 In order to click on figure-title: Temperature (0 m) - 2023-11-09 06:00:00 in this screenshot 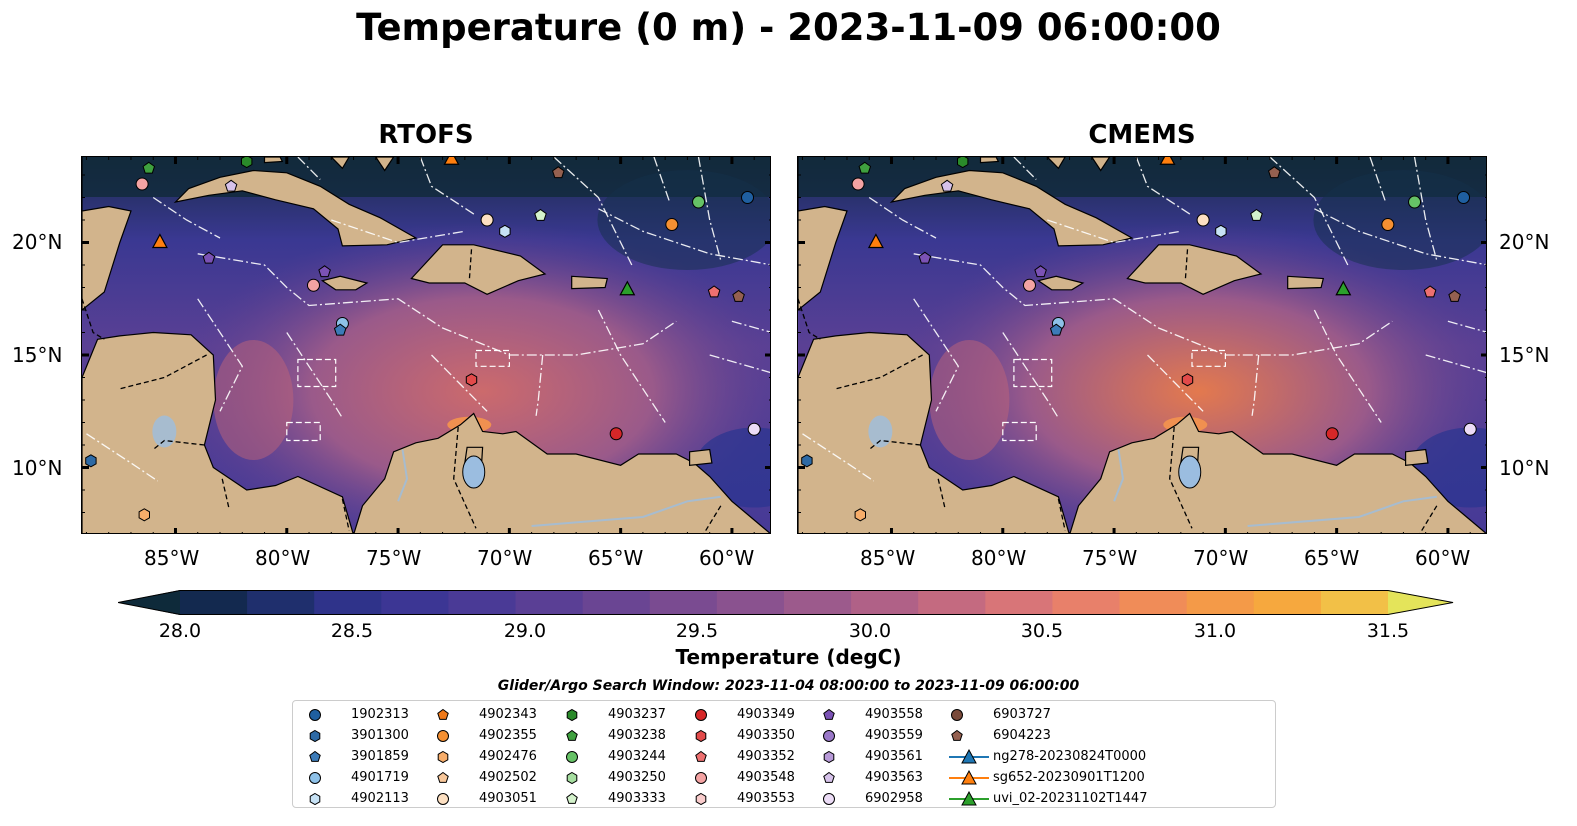, I will do `click(788, 27)`.